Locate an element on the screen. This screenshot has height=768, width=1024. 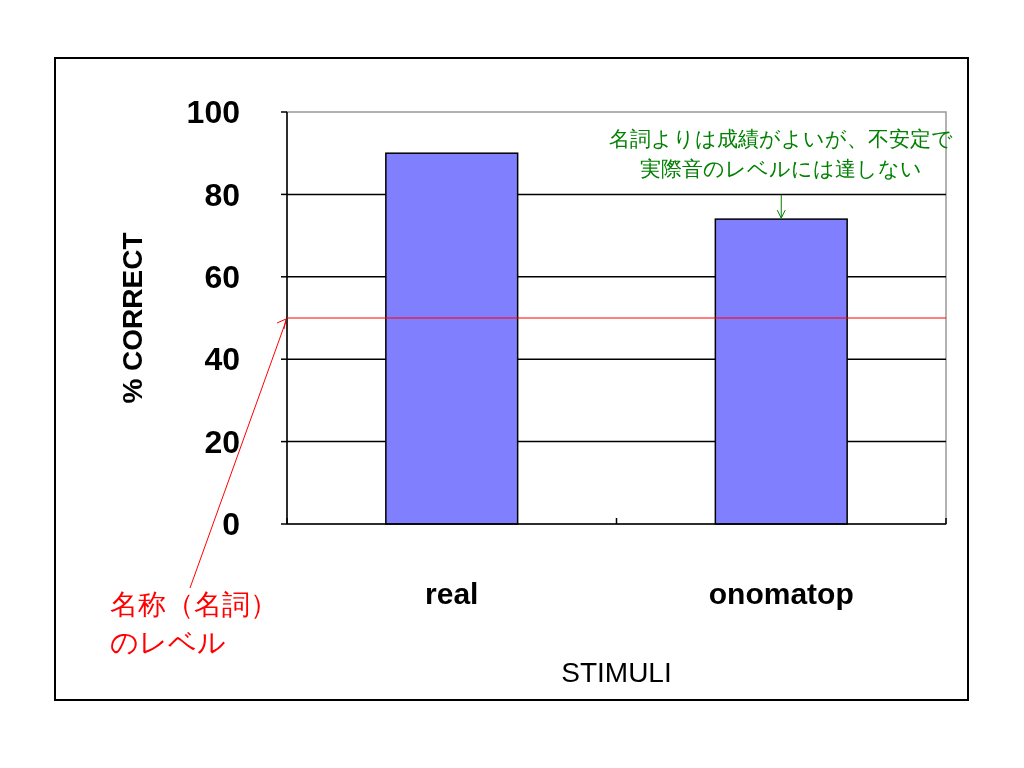
x-tick-label: onomatop is located at coordinates (781, 593).